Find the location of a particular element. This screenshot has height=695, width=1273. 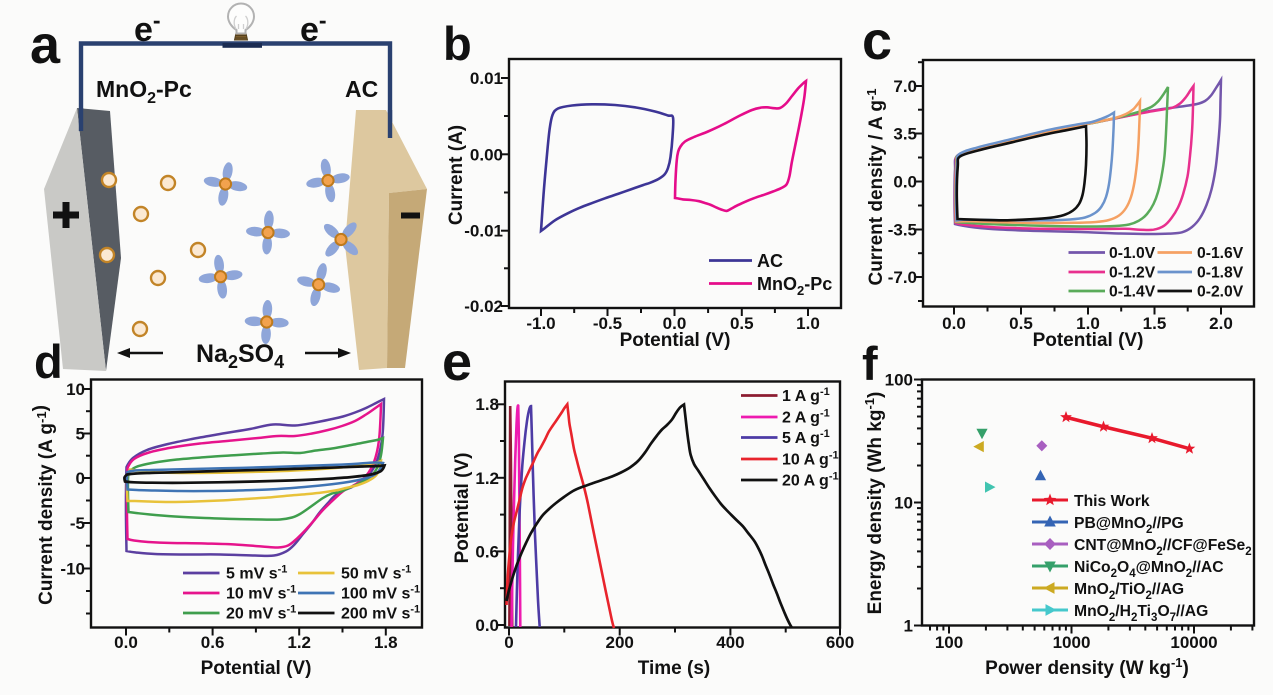

svg-text: 2 A g-1 is located at coordinates (806, 417).